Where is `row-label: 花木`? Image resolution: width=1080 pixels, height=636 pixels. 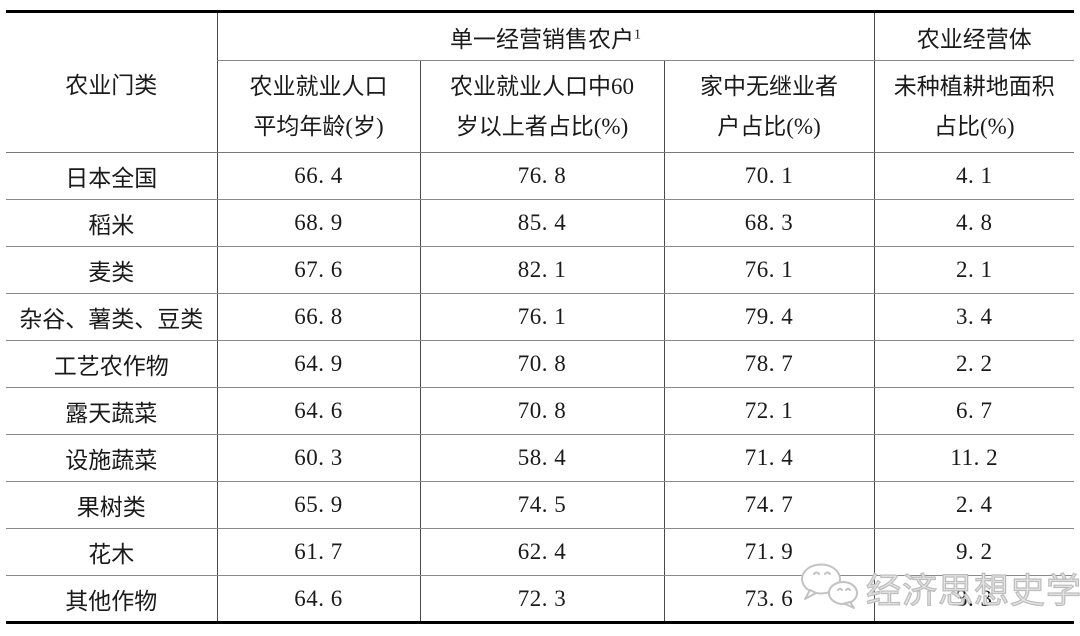 row-label: 花木 is located at coordinates (111, 552).